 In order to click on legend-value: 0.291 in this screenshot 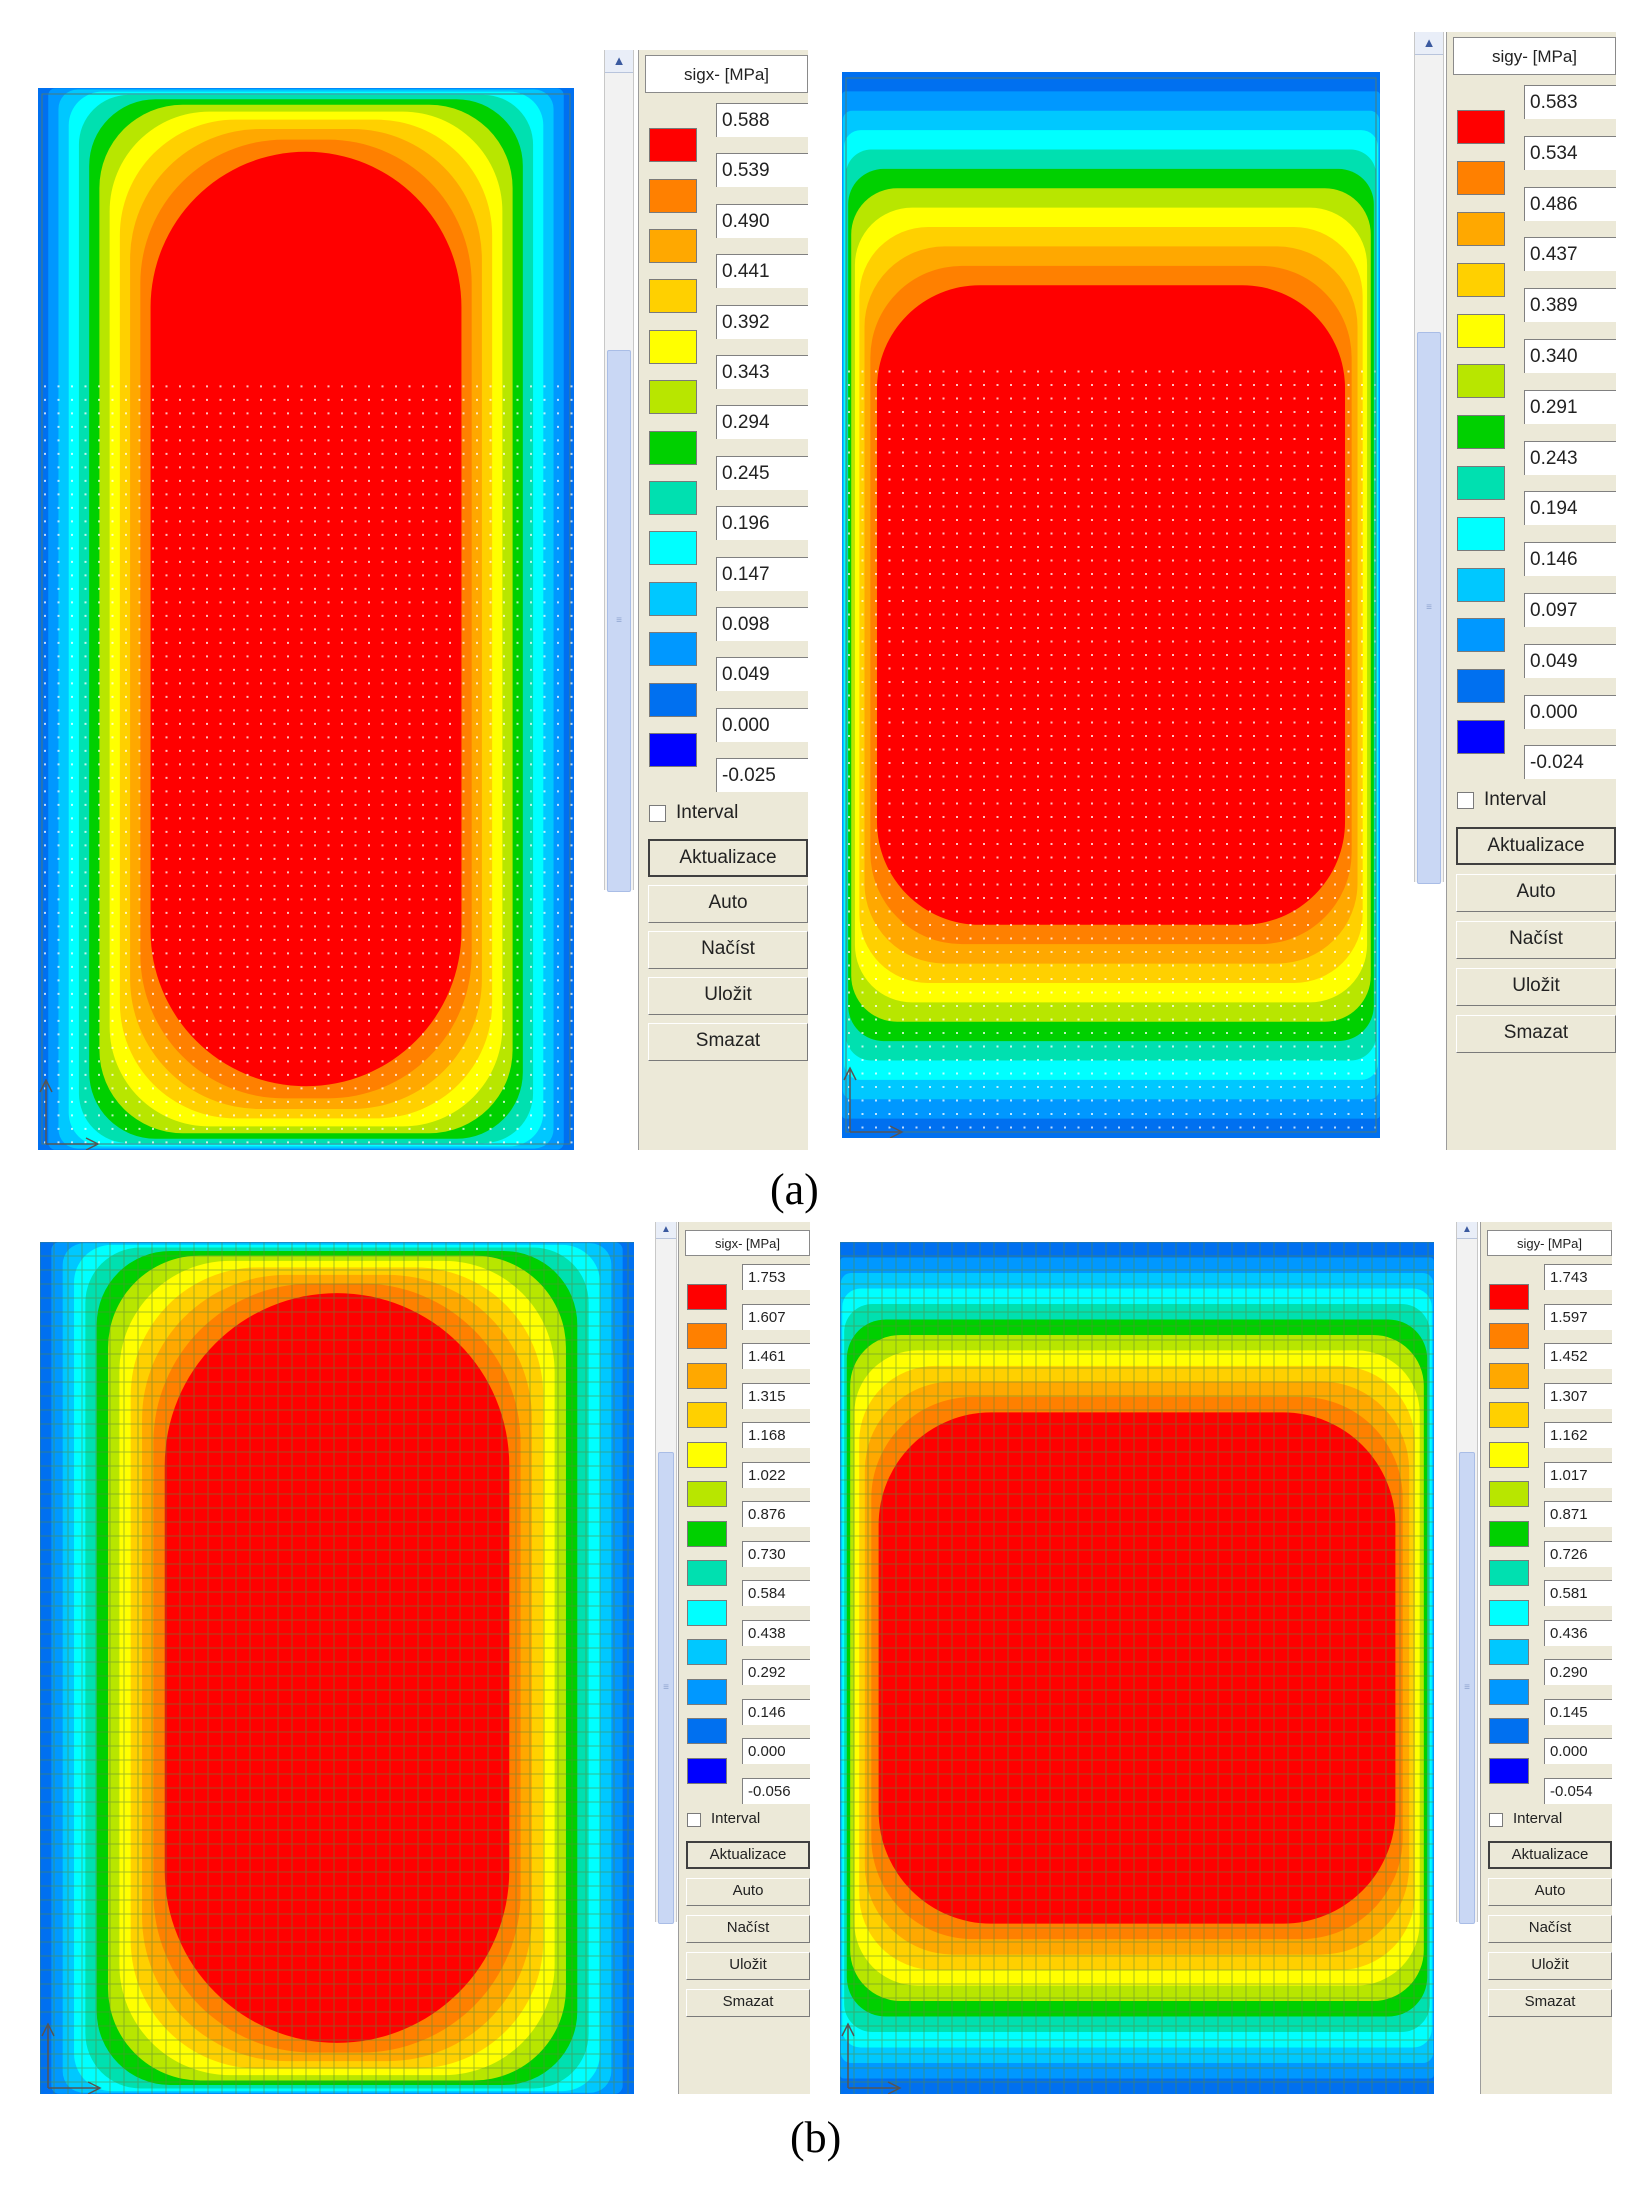, I will do `click(1570, 406)`.